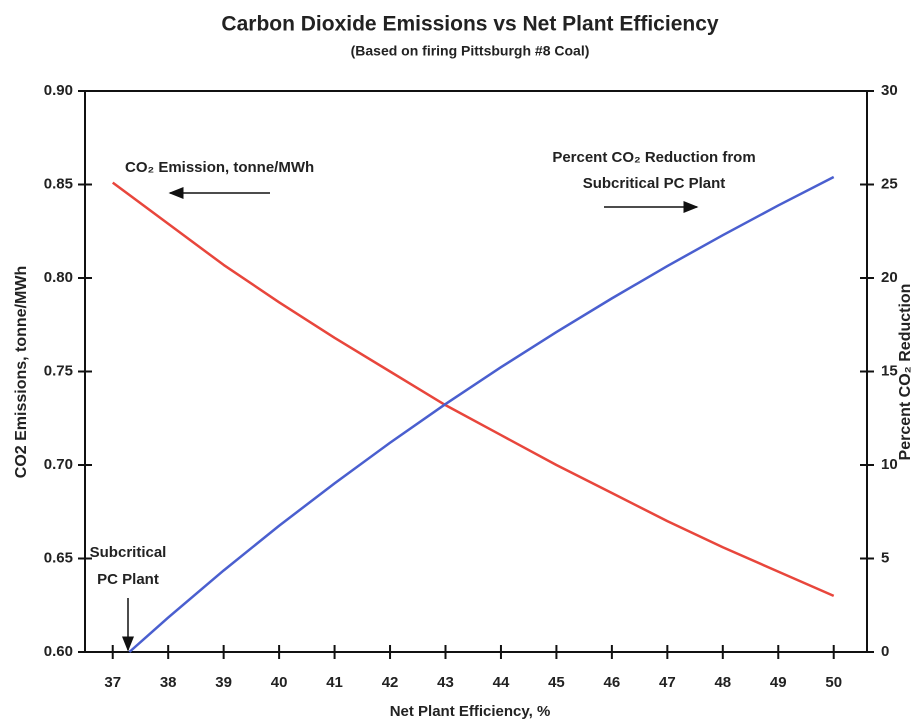 Image resolution: width=923 pixels, height=724 pixels. Describe the element at coordinates (722, 682) in the screenshot. I see `x-tick-label: 48` at that location.